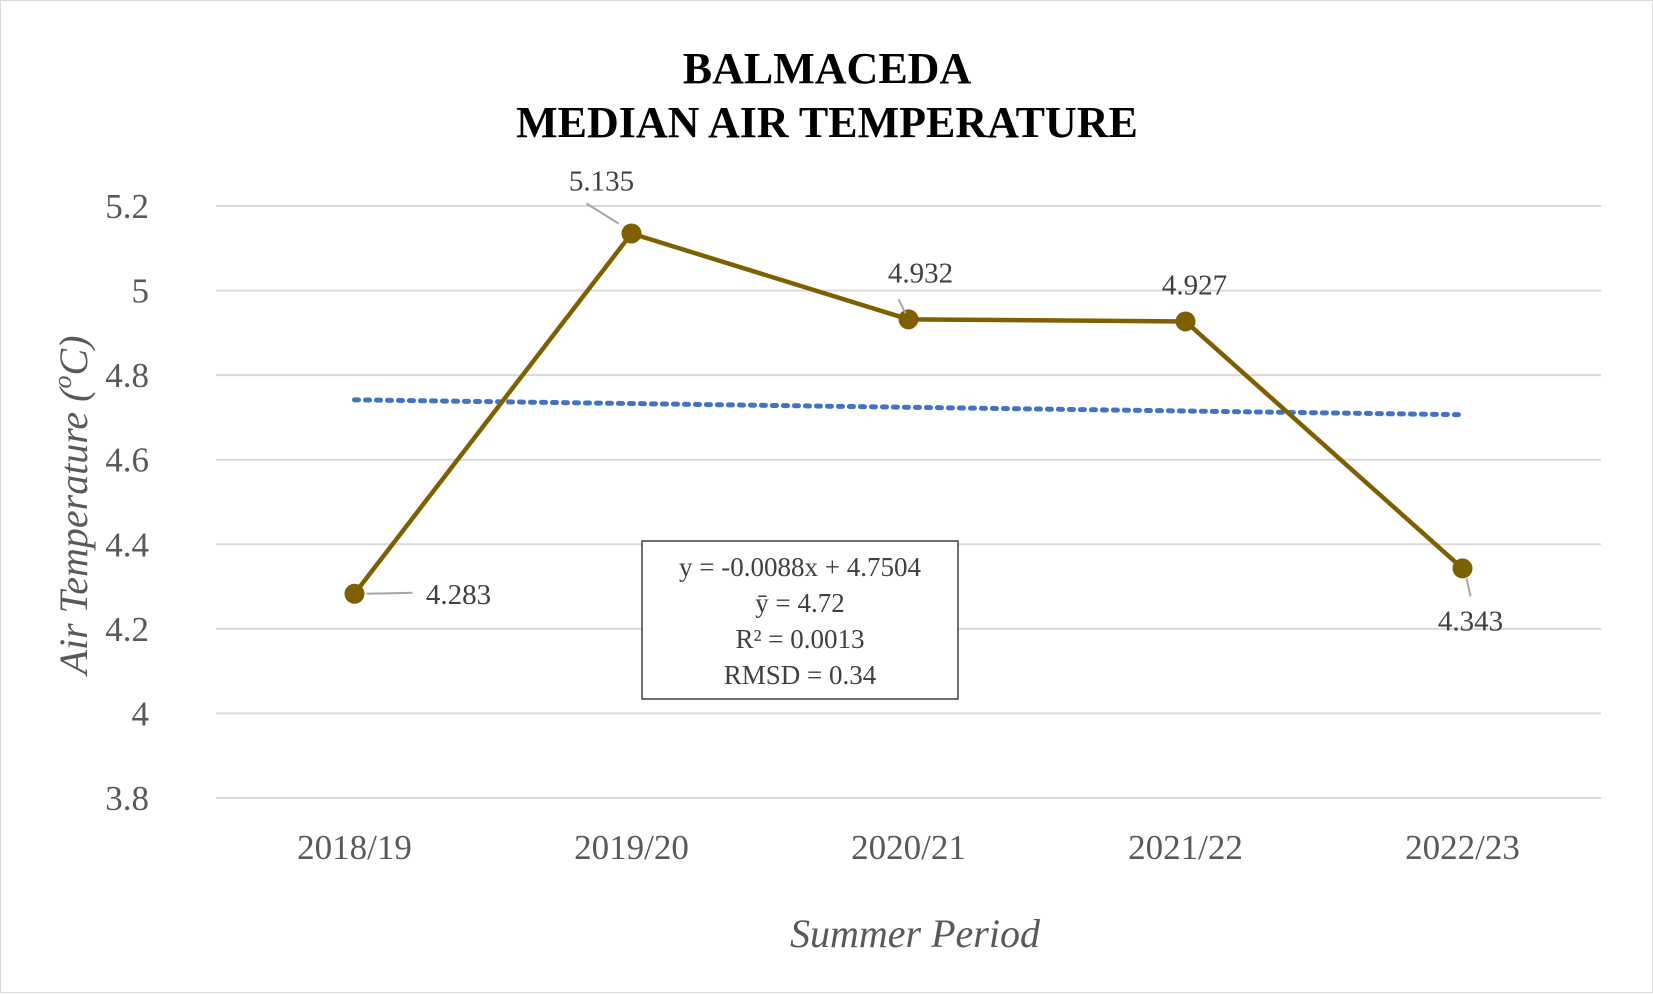  I want to click on stats-r-squared: R² = 0.0013, so click(799, 639).